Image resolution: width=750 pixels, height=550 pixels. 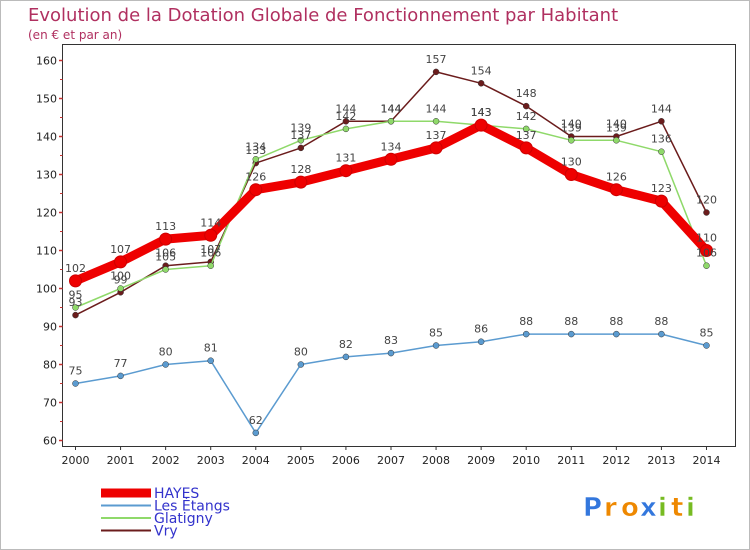 What do you see at coordinates (706, 460) in the screenshot?
I see `x-tick-label: 2014` at bounding box center [706, 460].